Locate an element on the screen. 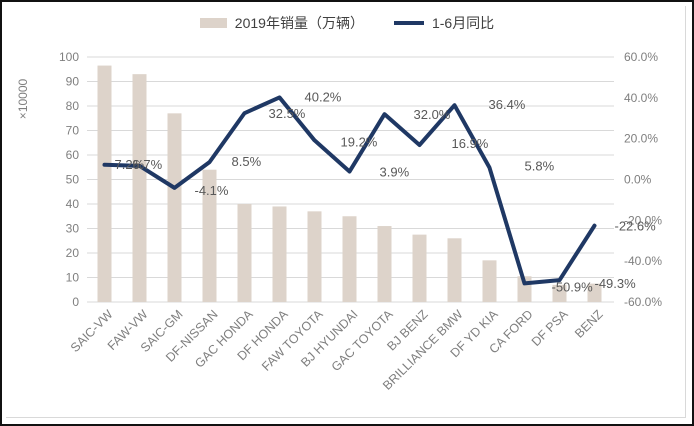 This screenshot has height=426, width=694. data-label: 16.9% is located at coordinates (470, 143).